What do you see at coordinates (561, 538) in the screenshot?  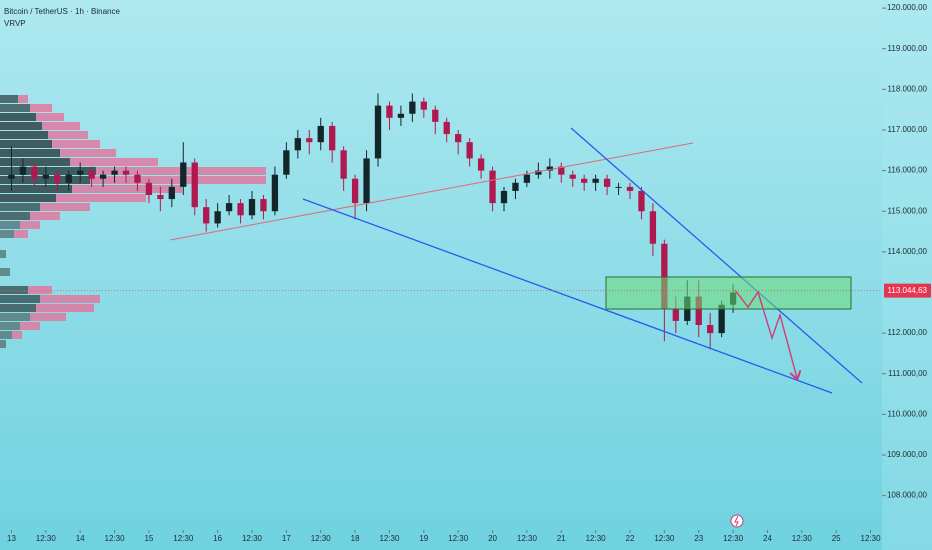 I see `x-tick-label: 21` at bounding box center [561, 538].